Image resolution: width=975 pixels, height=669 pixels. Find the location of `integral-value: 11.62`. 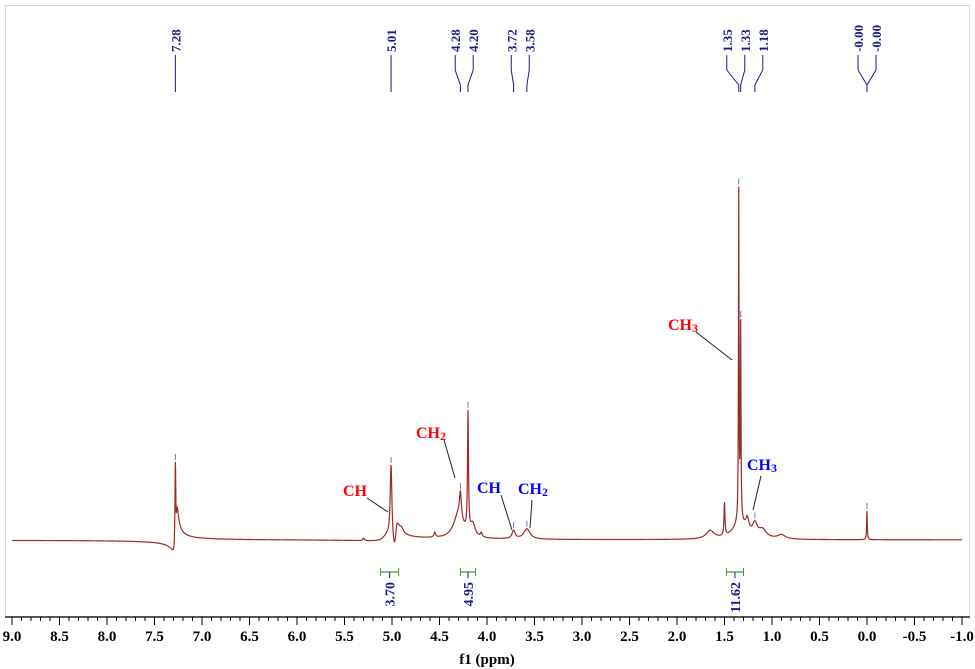

integral-value: 11.62 is located at coordinates (736, 597).